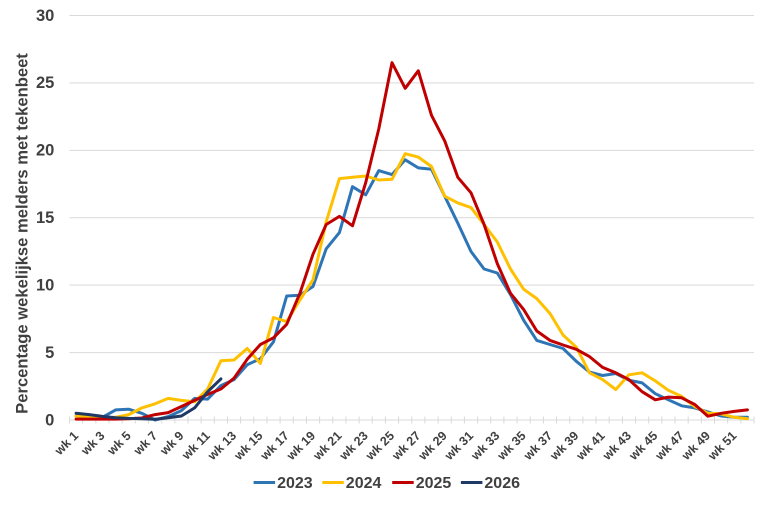  Describe the element at coordinates (49, 420) in the screenshot. I see `svg-text: 0` at that location.